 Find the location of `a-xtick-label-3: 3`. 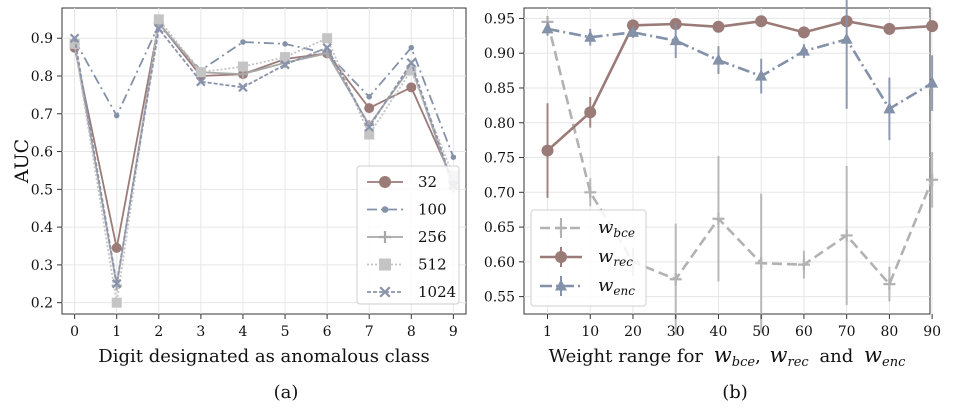

a-xtick-label-3: 3 is located at coordinates (200, 332).